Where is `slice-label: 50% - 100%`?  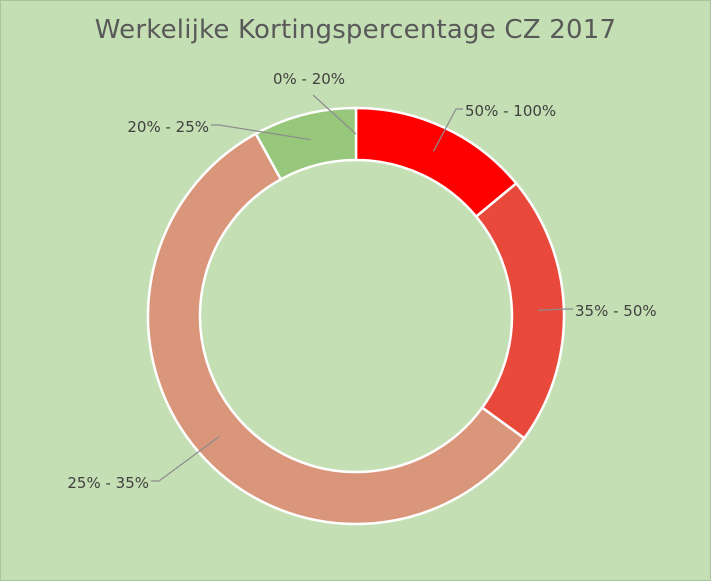 slice-label: 50% - 100% is located at coordinates (510, 111).